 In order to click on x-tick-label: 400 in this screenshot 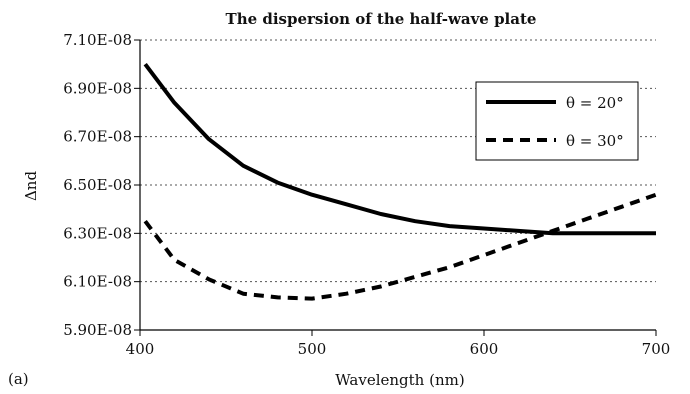, I will do `click(140, 349)`.